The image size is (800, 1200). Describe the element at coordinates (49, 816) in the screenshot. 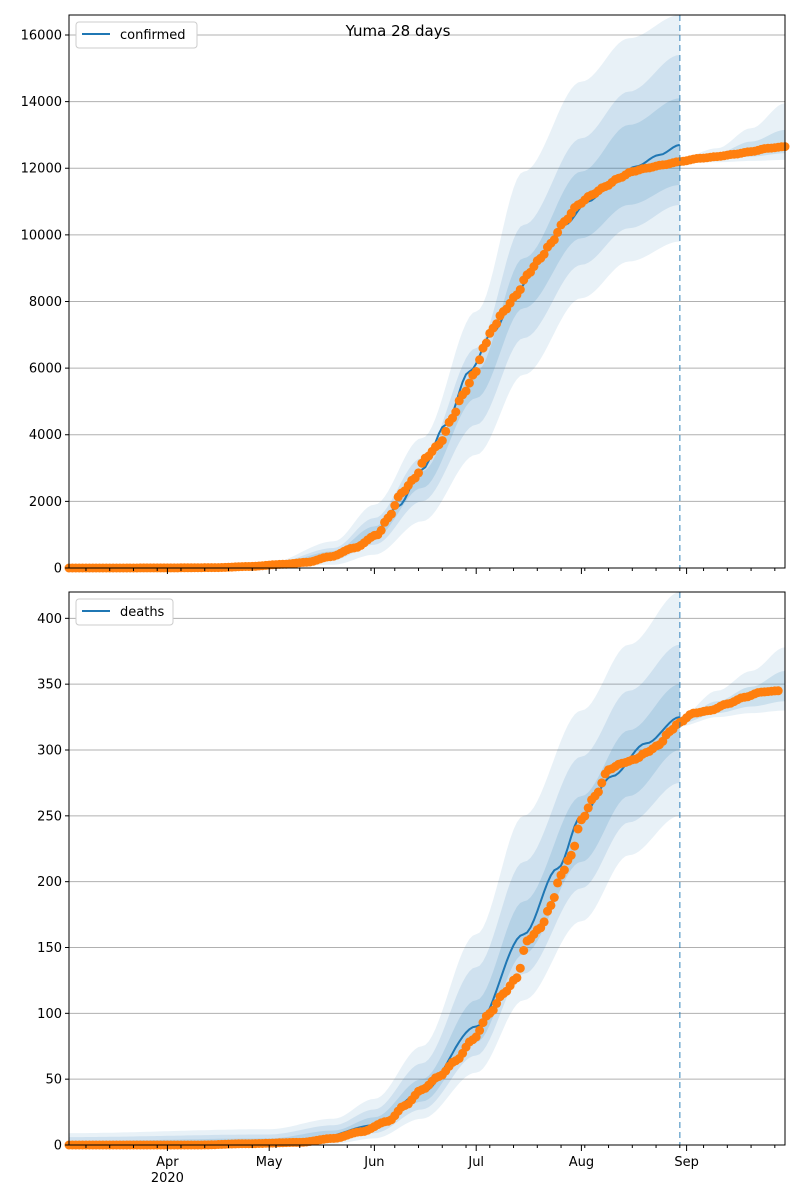

I see `y-tick-label: 250` at that location.